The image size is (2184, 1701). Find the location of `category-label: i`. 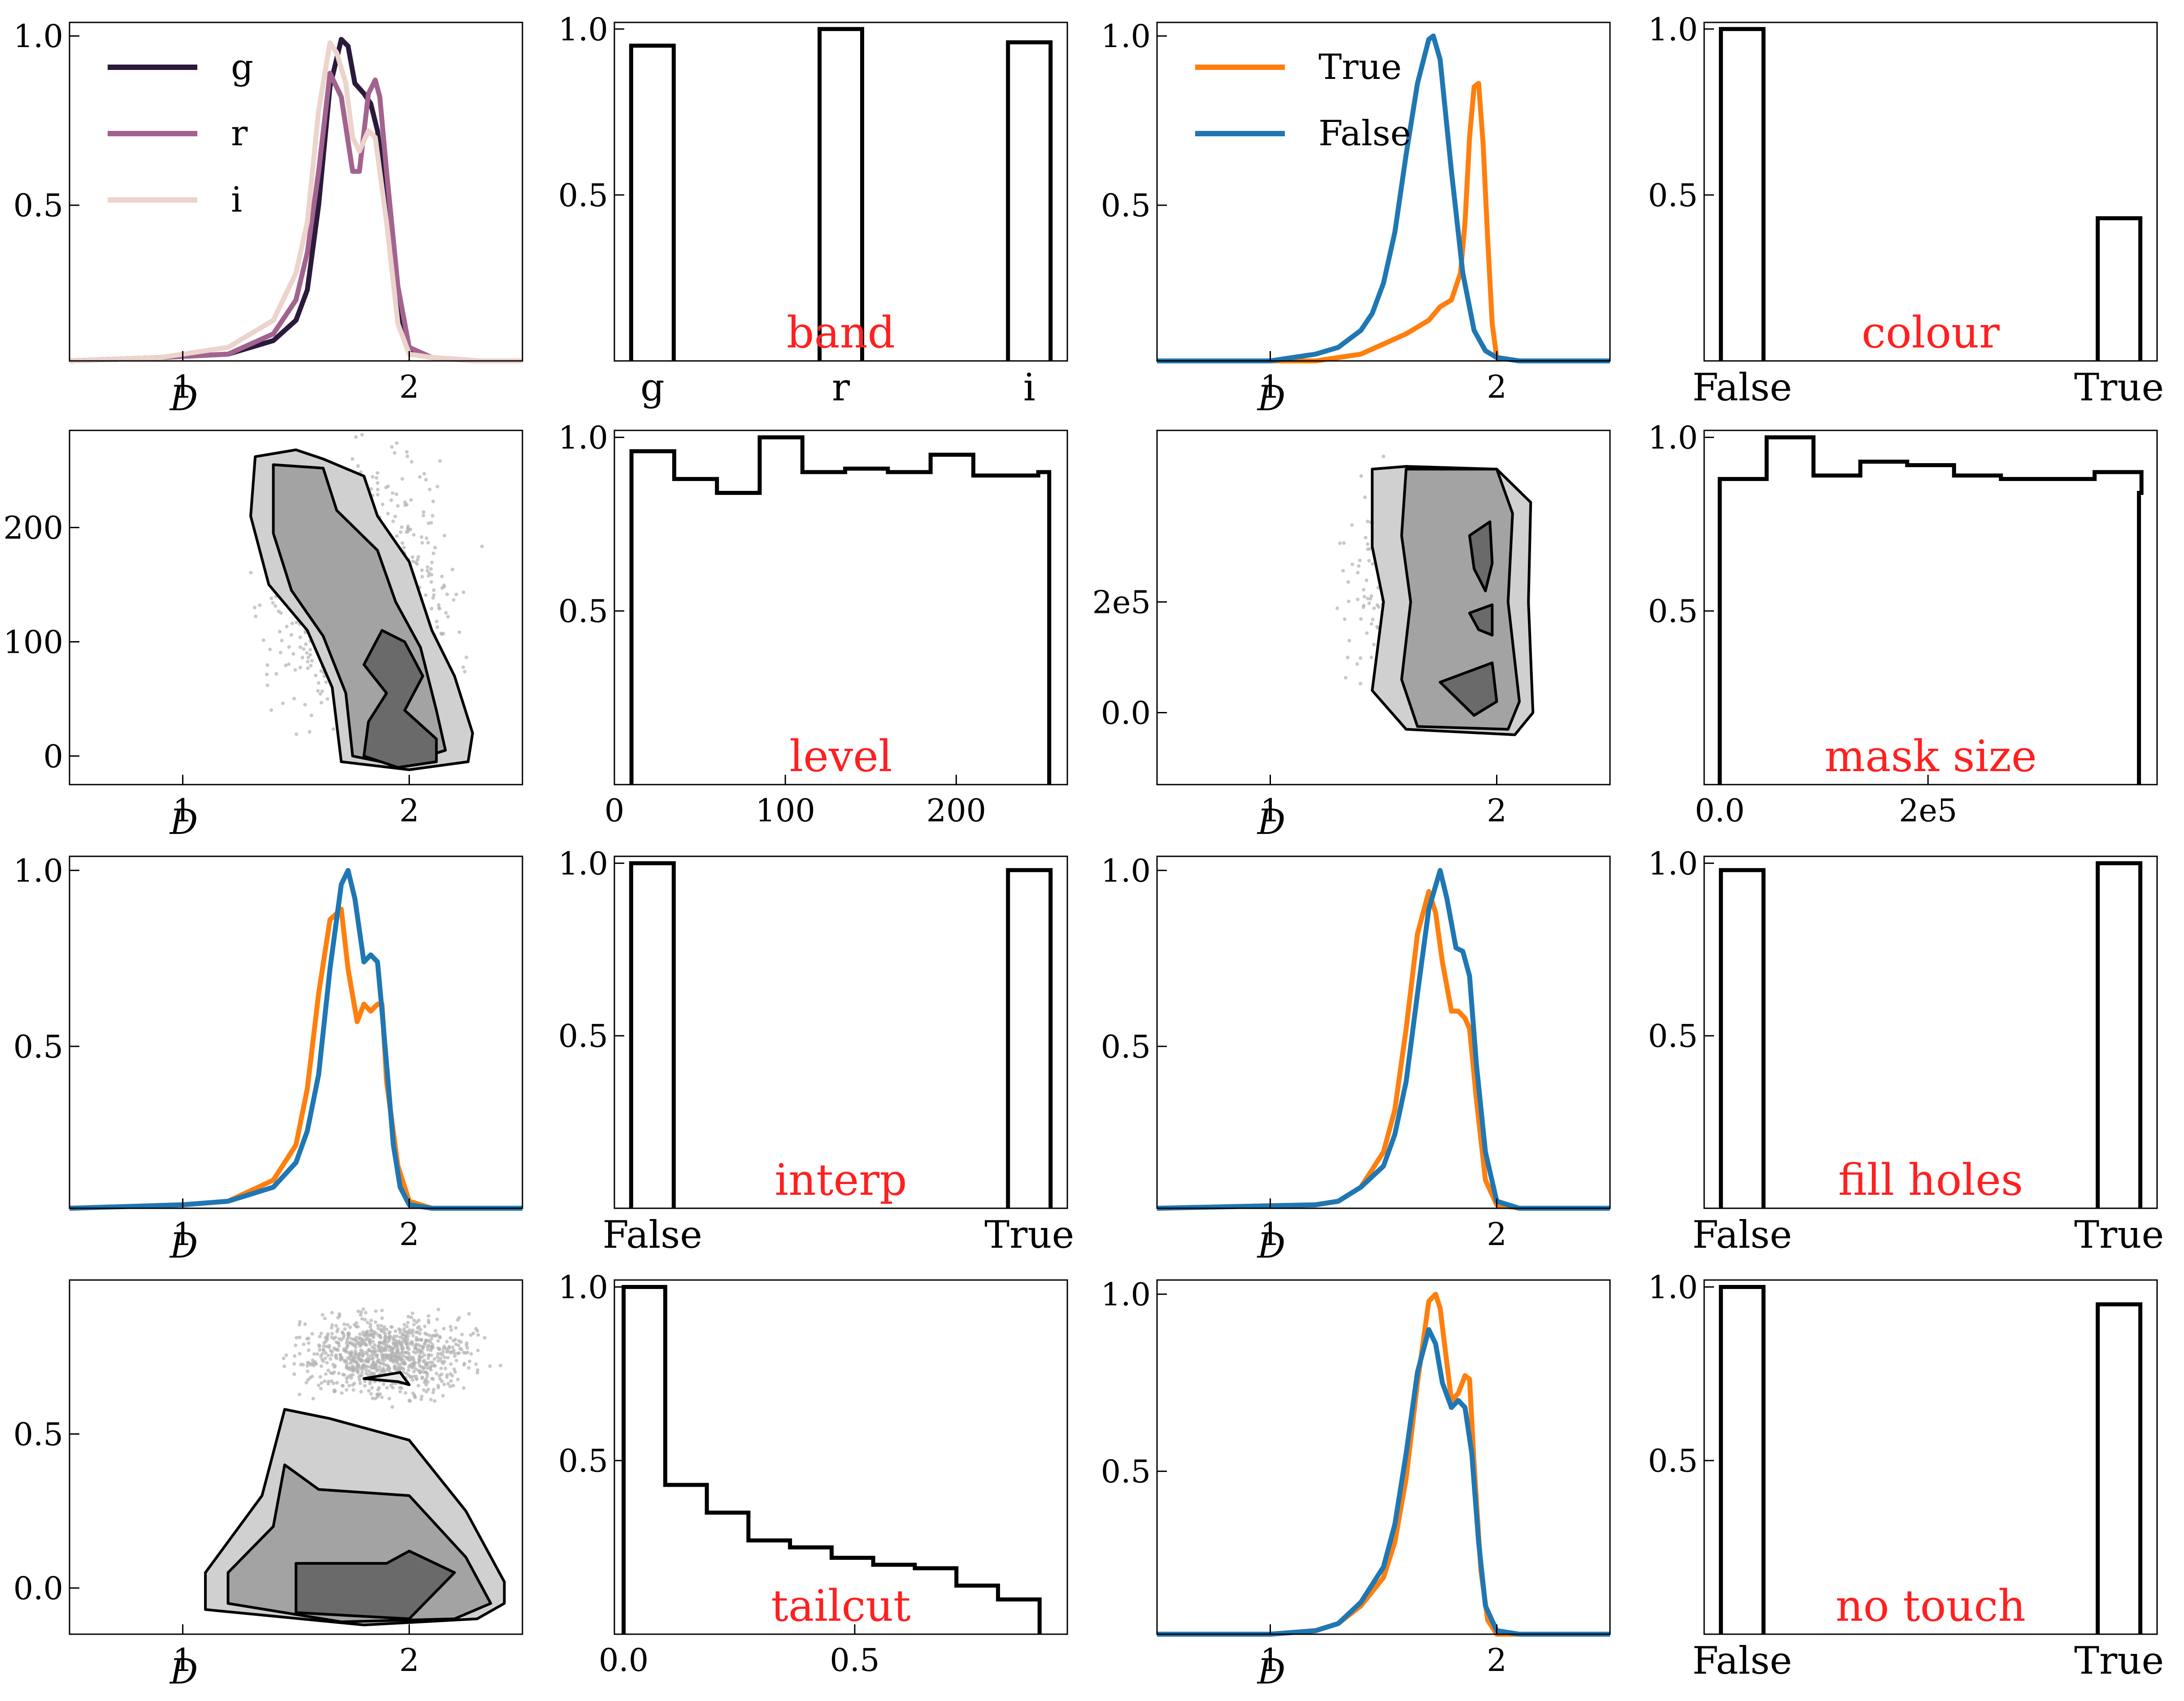

category-label: i is located at coordinates (1029, 387).